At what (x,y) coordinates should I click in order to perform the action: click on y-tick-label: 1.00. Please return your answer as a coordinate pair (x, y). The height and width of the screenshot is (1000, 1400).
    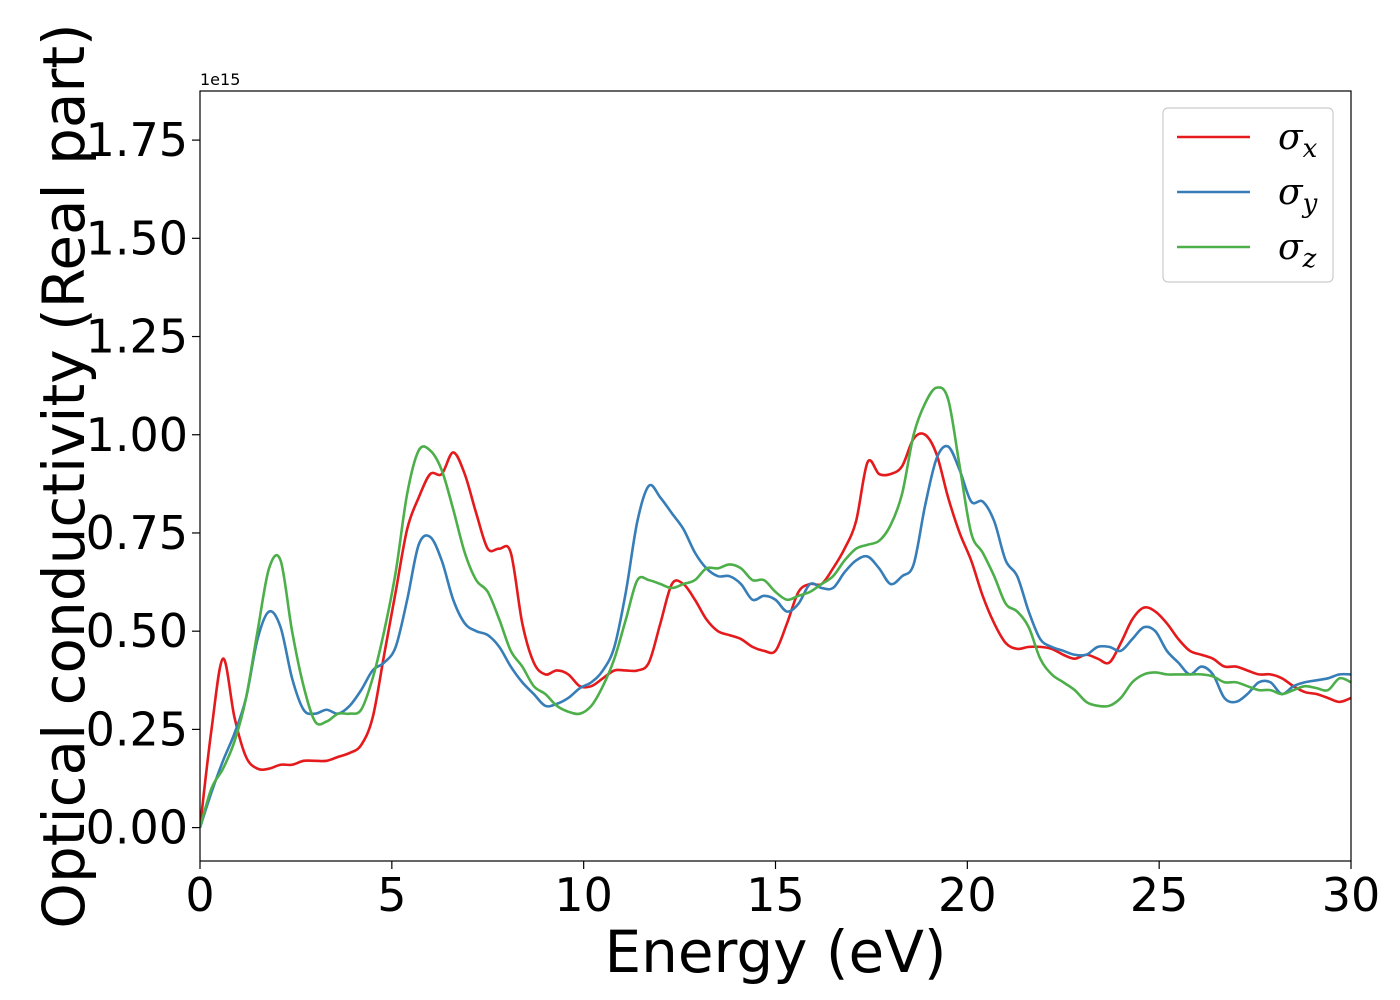
    Looking at the image, I should click on (137, 435).